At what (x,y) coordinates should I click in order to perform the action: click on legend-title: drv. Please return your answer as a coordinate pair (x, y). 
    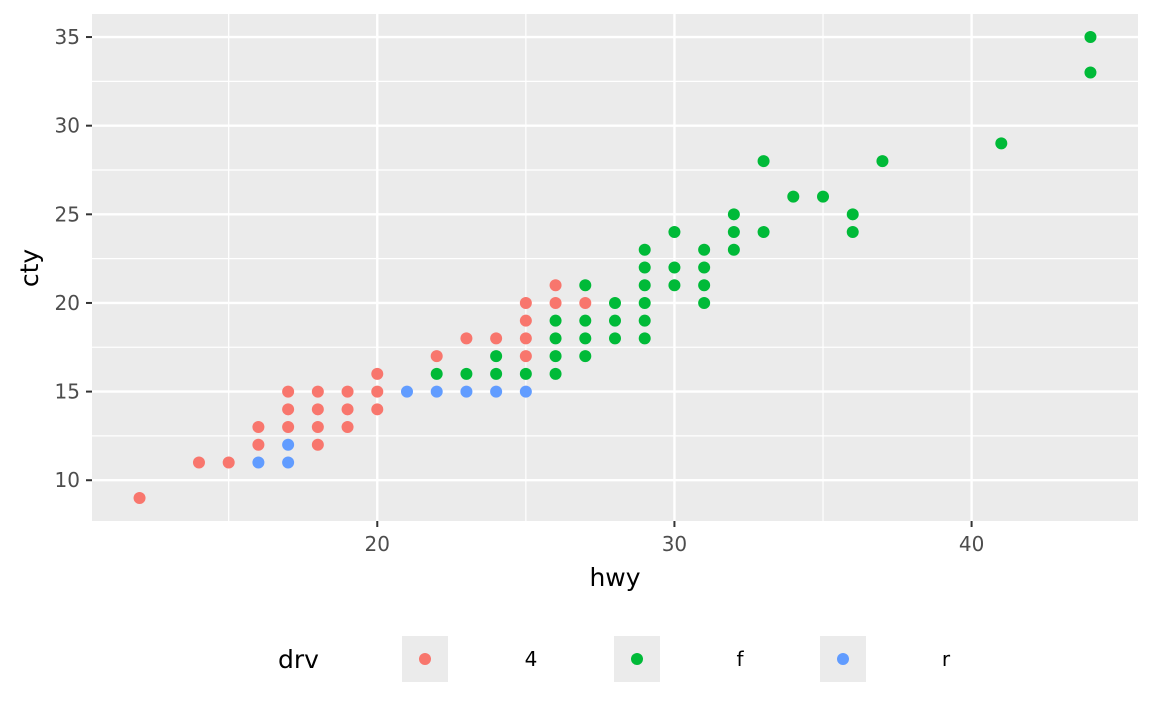
    Looking at the image, I should click on (298, 659).